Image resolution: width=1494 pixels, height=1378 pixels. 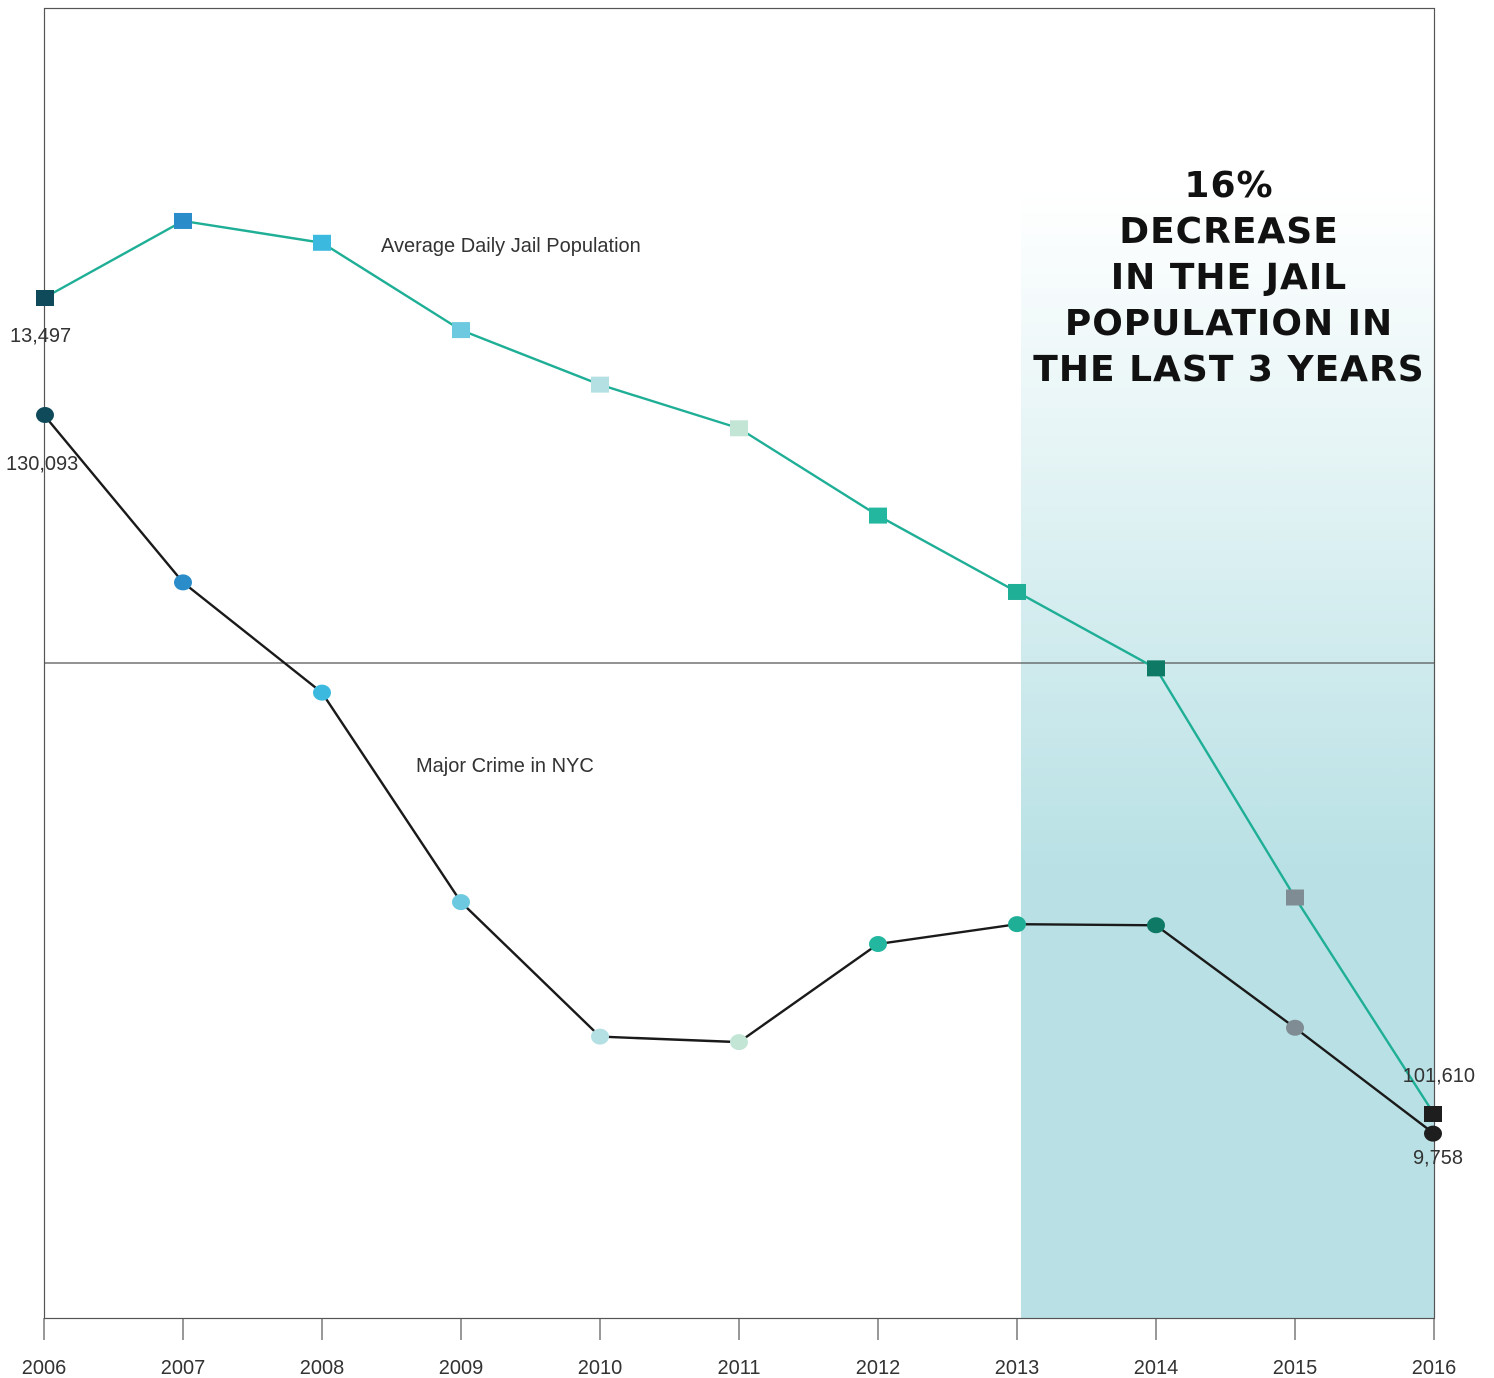 What do you see at coordinates (183, 1367) in the screenshot?
I see `x-tick-label: 2007` at bounding box center [183, 1367].